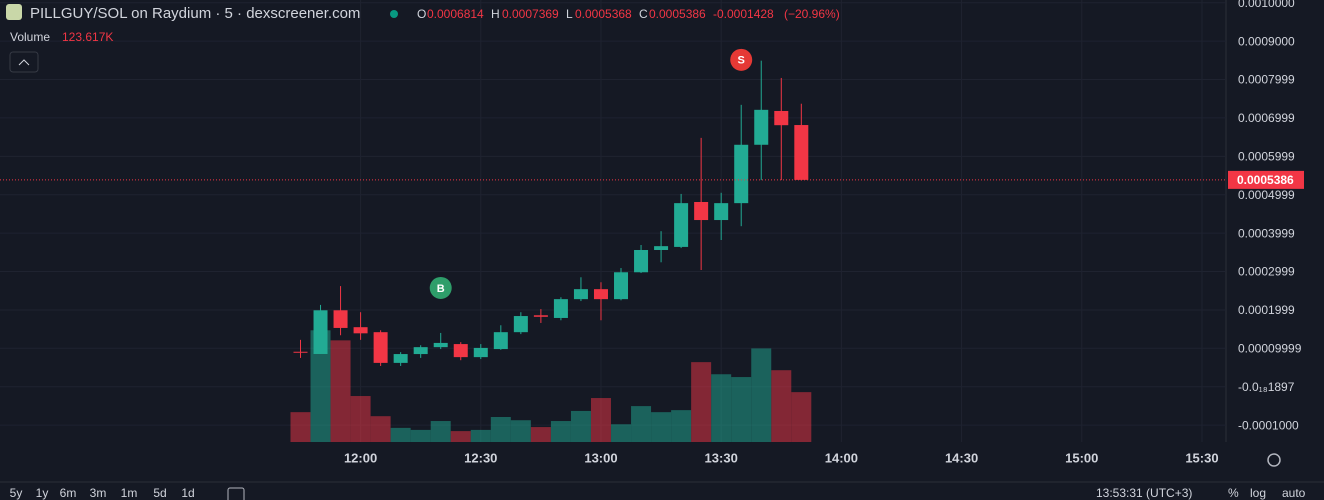 This screenshot has width=1324, height=500. I want to click on clock: 13:53:31 (UTC+3), so click(1144, 493).